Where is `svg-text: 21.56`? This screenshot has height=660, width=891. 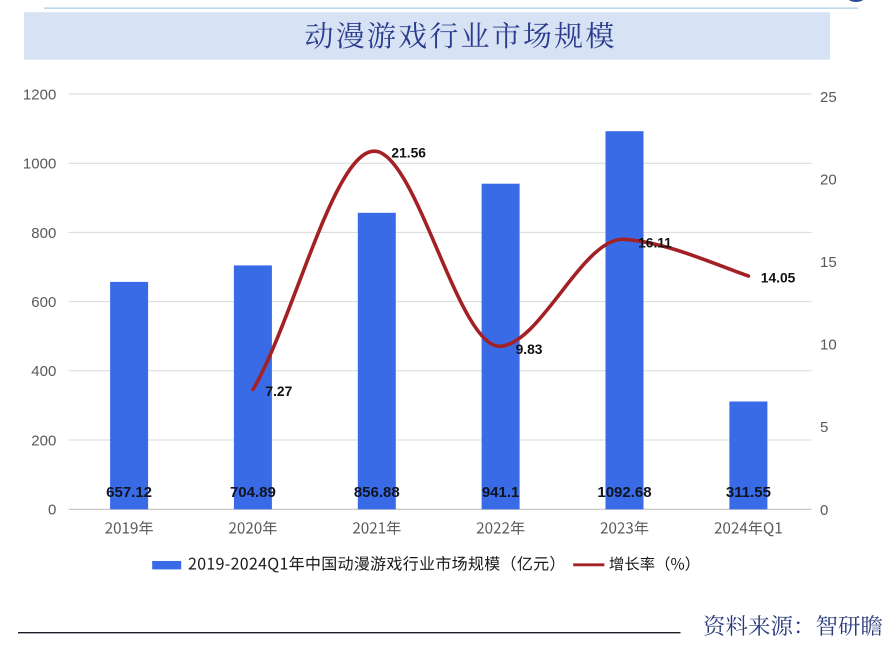
svg-text: 21.56 is located at coordinates (408, 152).